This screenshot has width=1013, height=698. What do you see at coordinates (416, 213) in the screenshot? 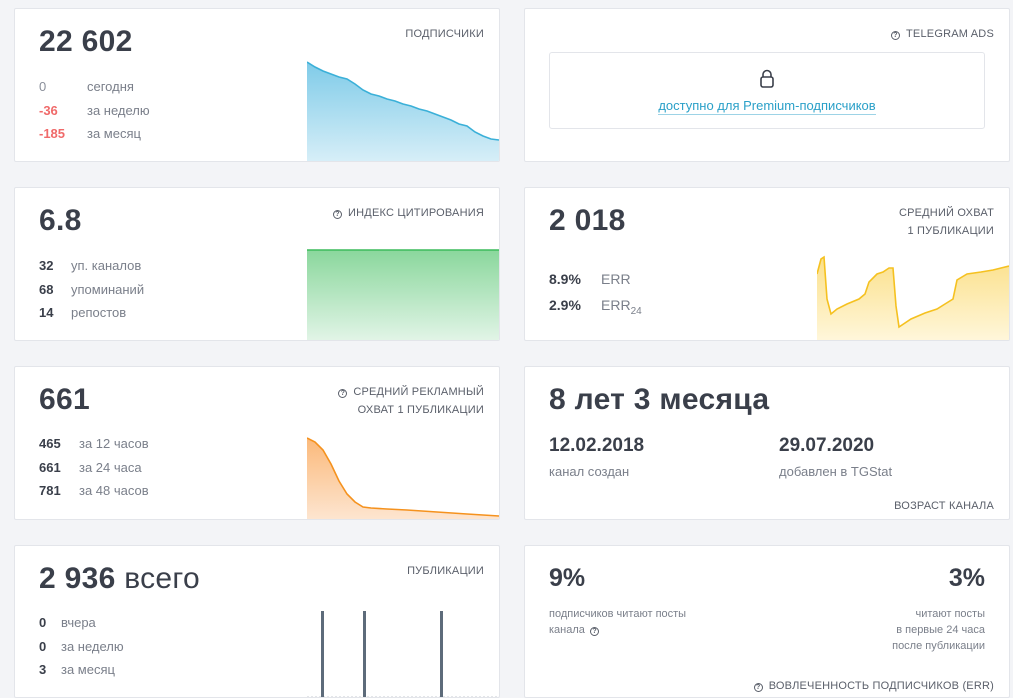
I see `citation-title: ИНДЕКС ЦИТИРОВАНИЯ` at bounding box center [416, 213].